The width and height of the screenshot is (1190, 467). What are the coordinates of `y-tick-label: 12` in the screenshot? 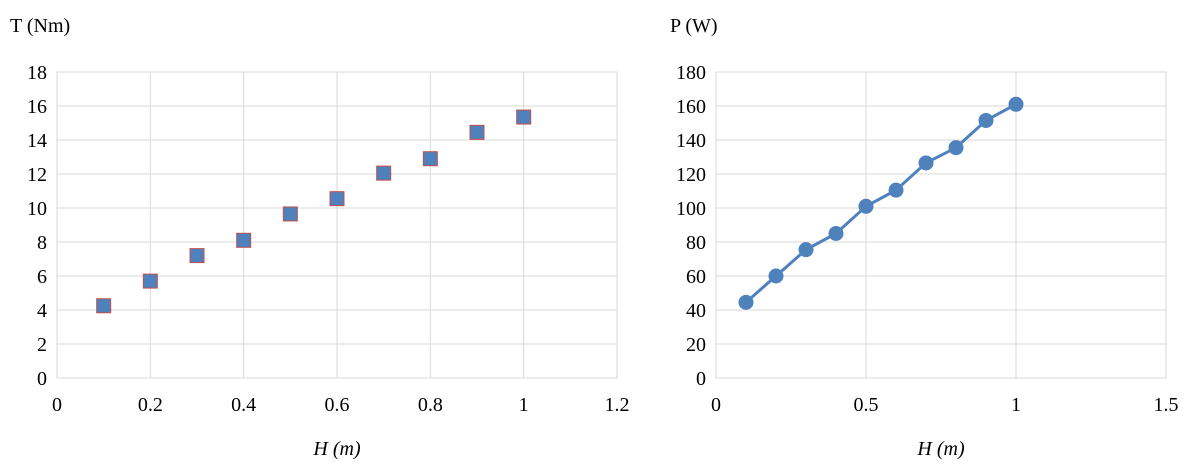 It's located at (37, 175).